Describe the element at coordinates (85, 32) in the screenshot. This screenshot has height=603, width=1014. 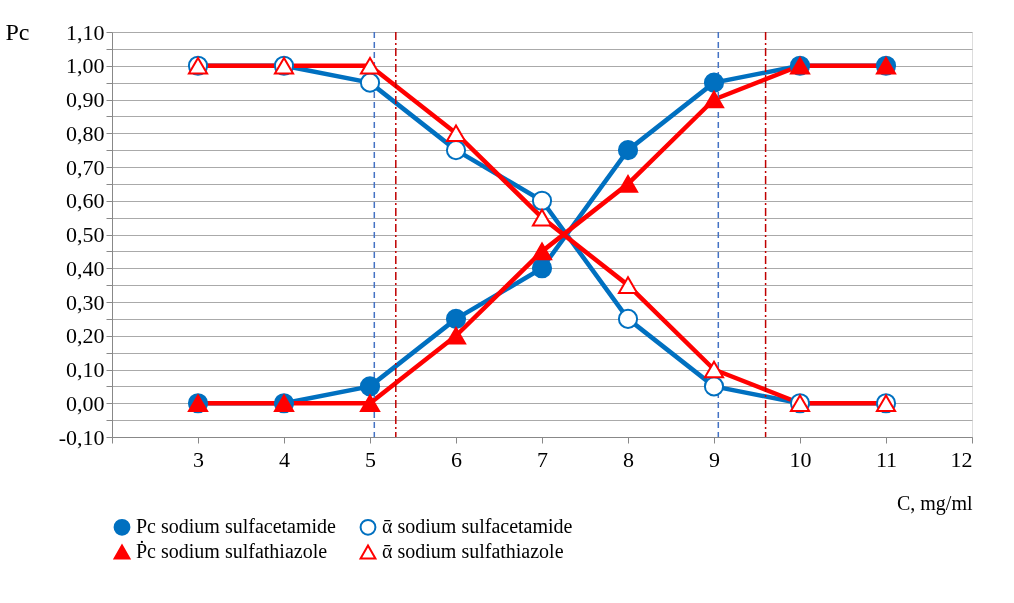
I see `y-tick-label: 1,10` at that location.